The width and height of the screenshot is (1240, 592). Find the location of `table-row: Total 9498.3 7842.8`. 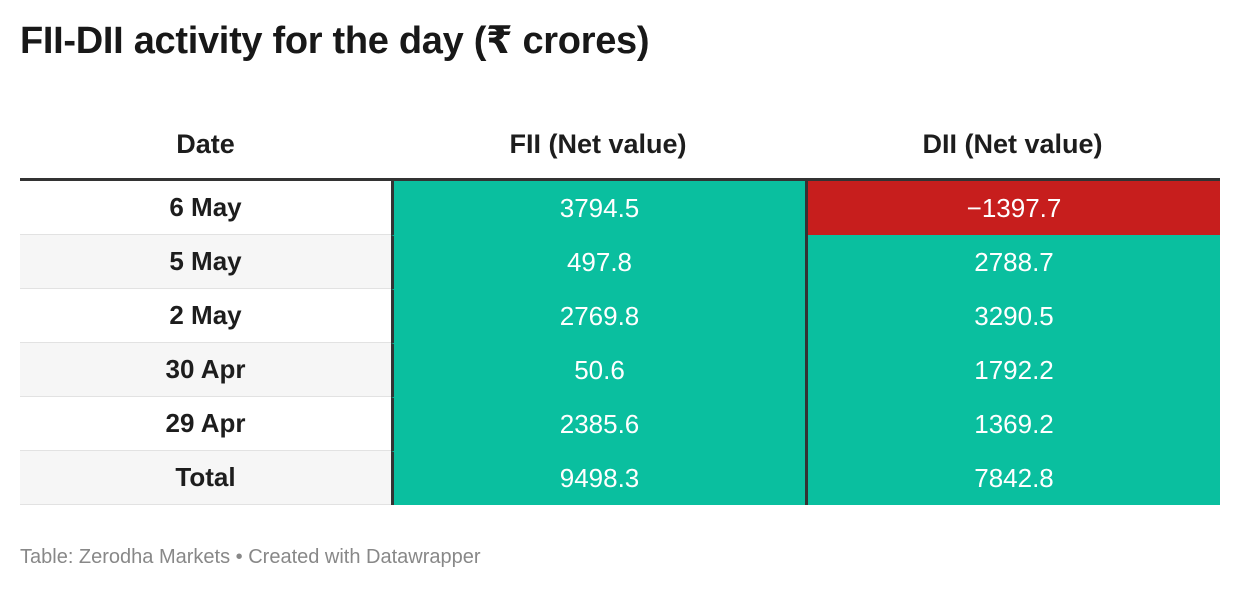

table-row: Total 9498.3 7842.8 is located at coordinates (620, 478).